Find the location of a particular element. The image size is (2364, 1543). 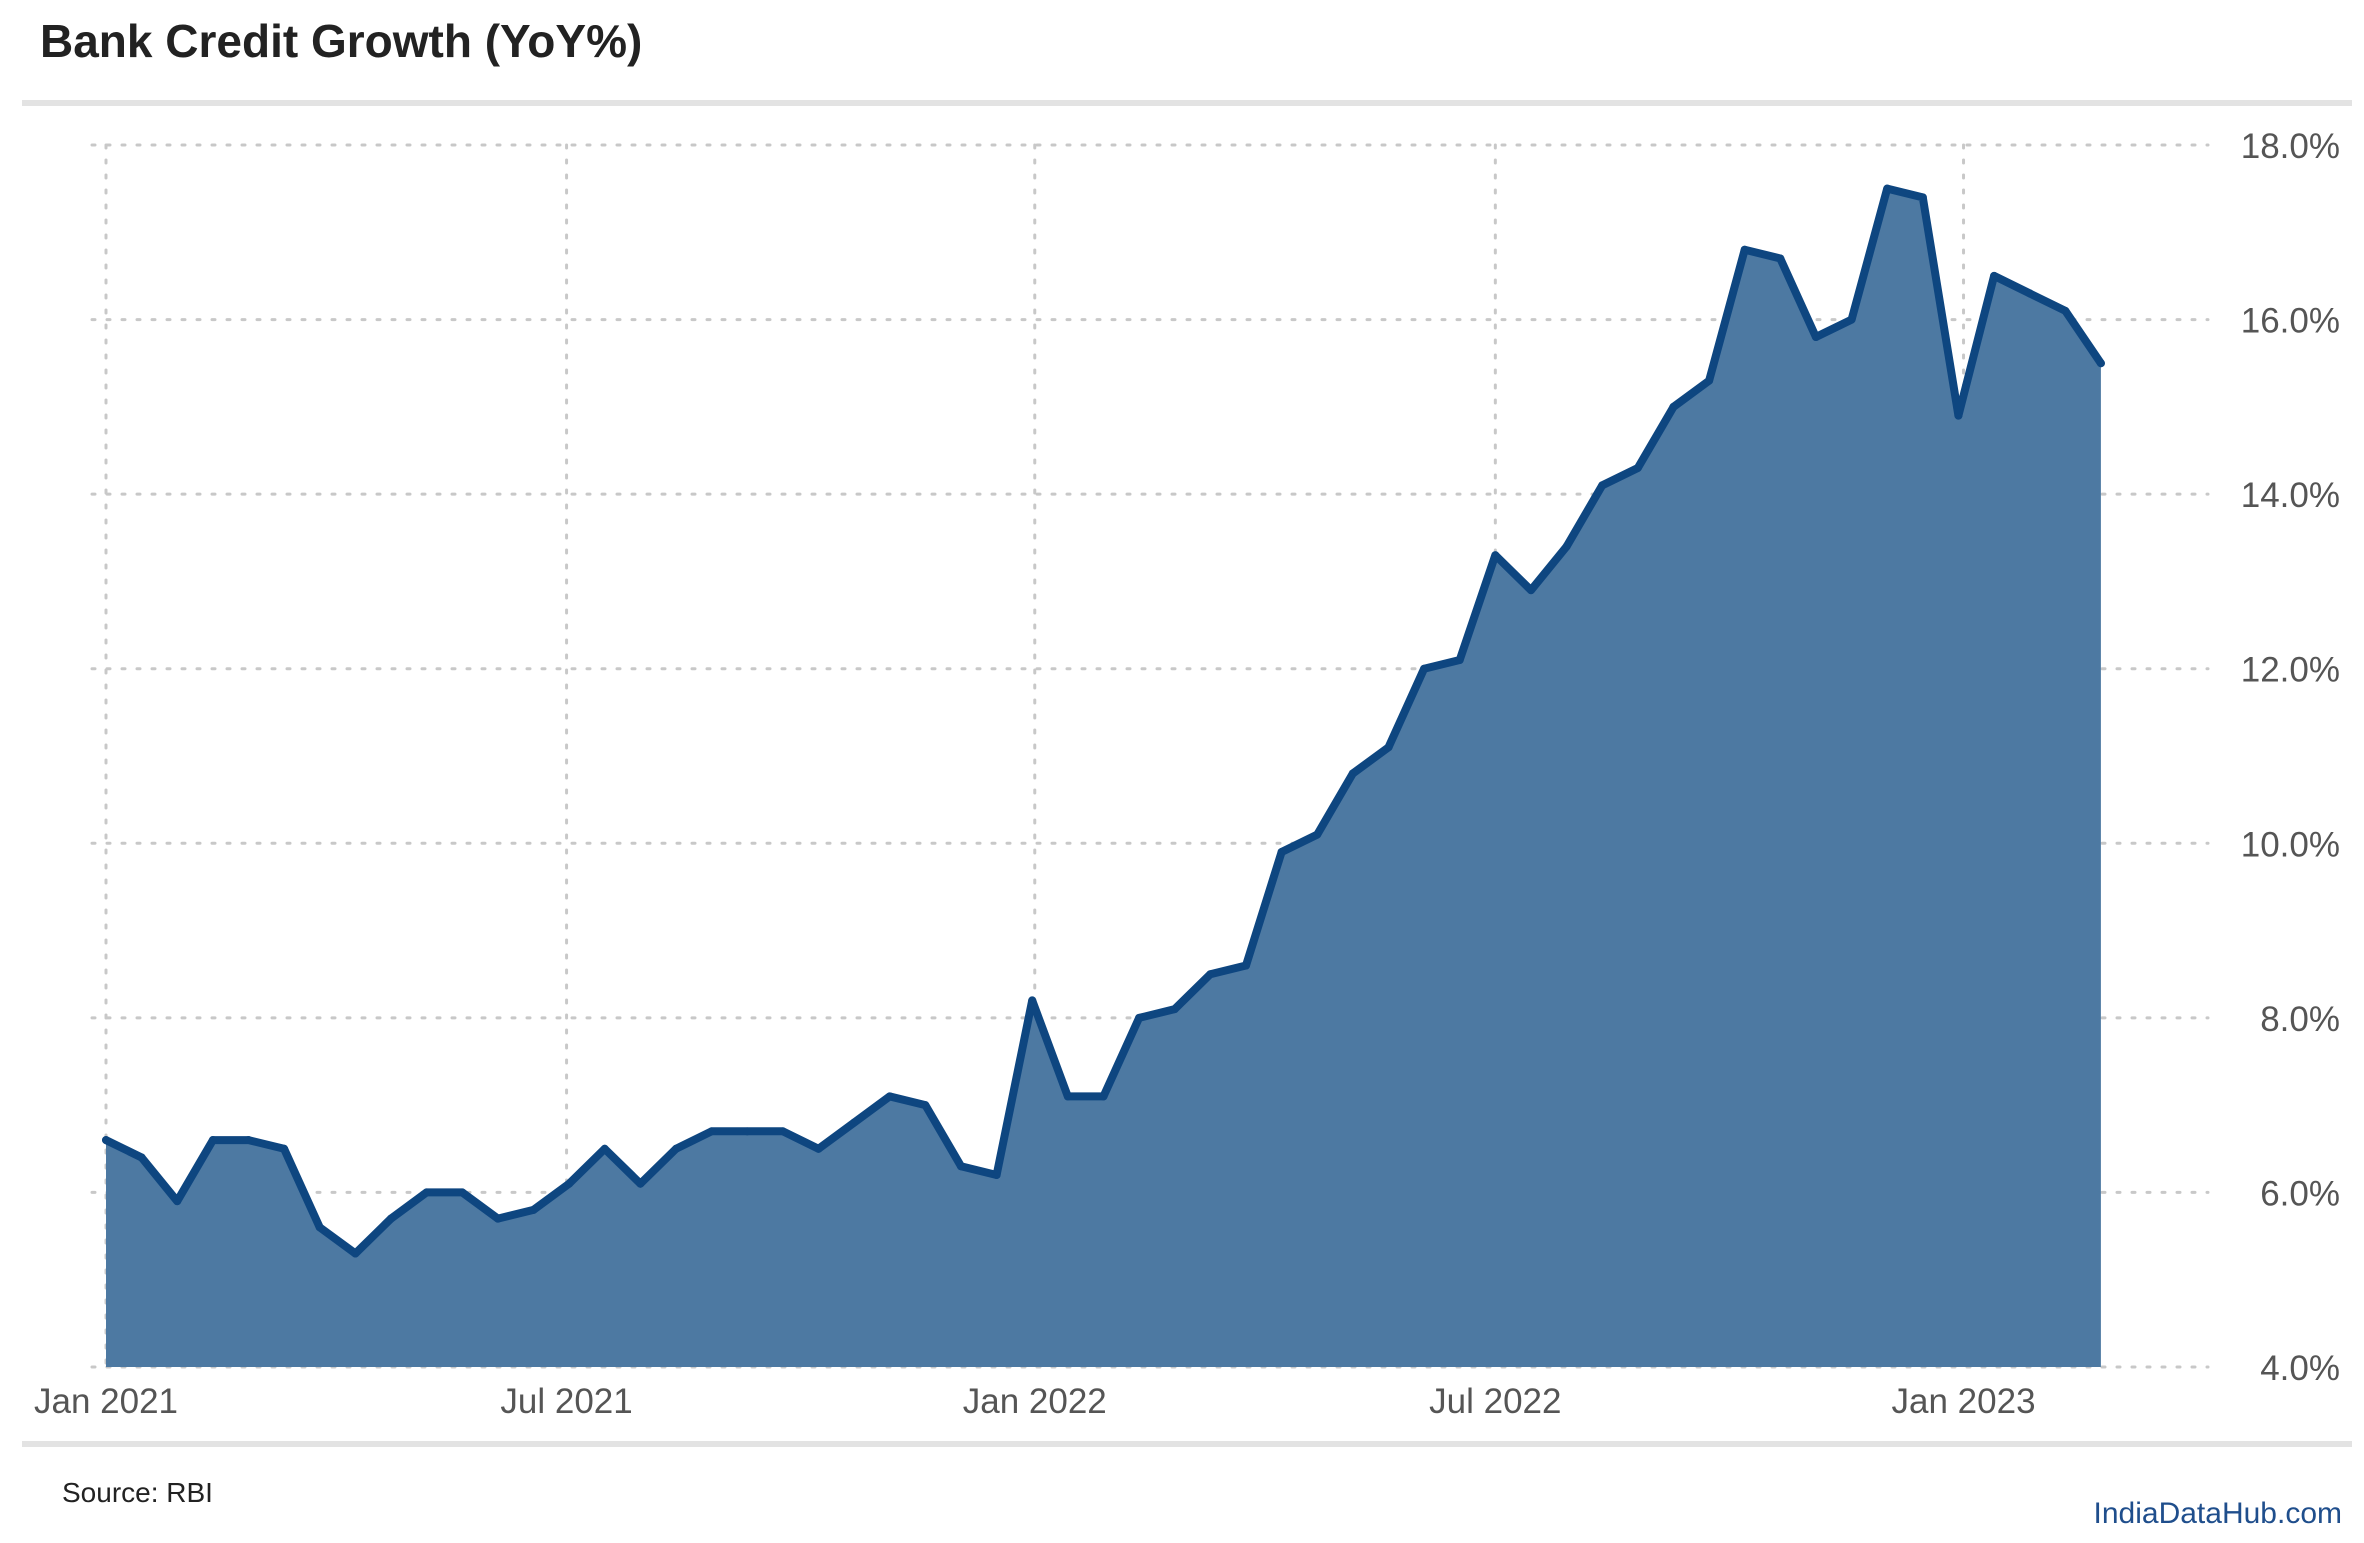

y-tick-label: 4.0% is located at coordinates (2300, 1368).